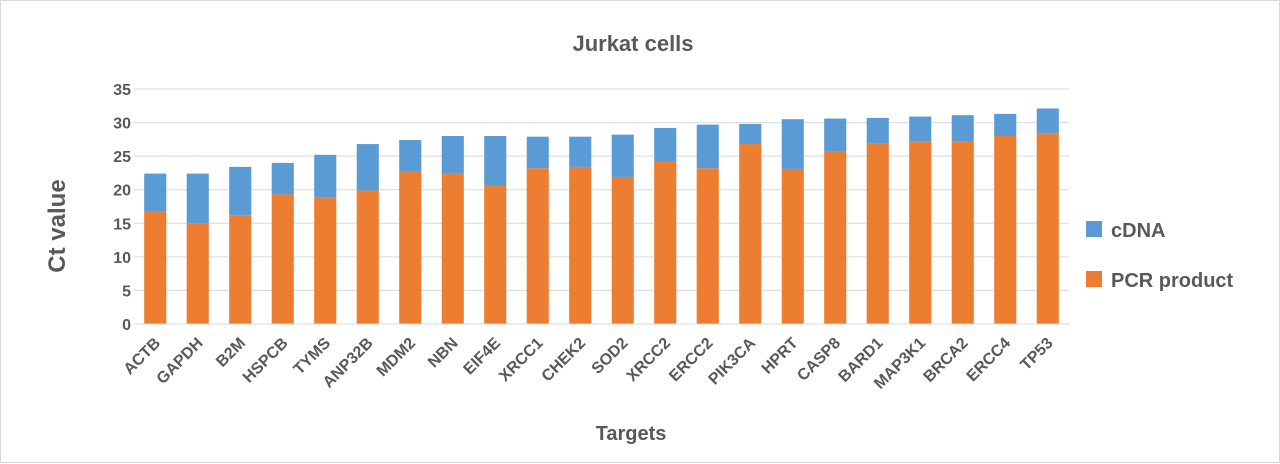 The image size is (1280, 464). I want to click on x-tick-label: NBN, so click(443, 353).